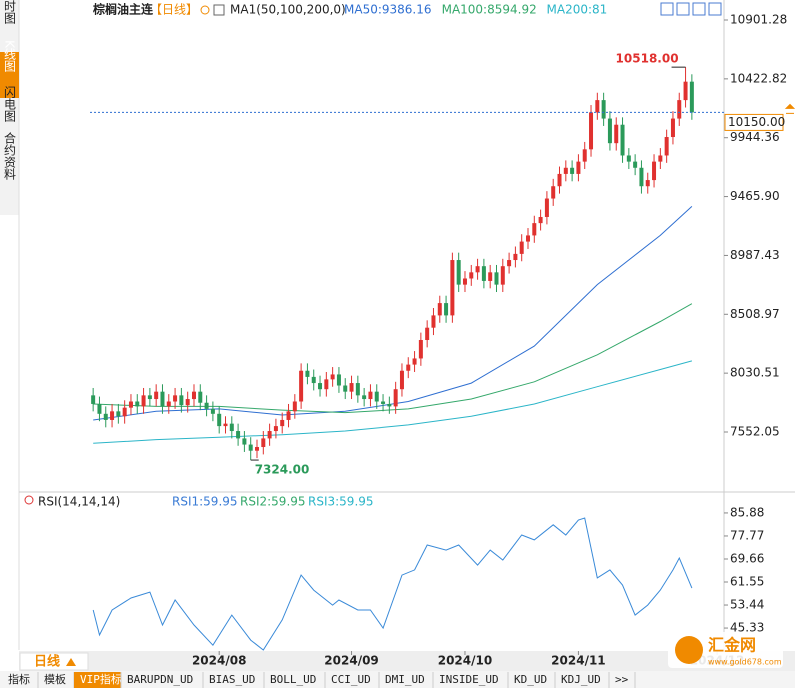 The height and width of the screenshot is (688, 795). I want to click on sidebar-tab: K线图, so click(10, 56).